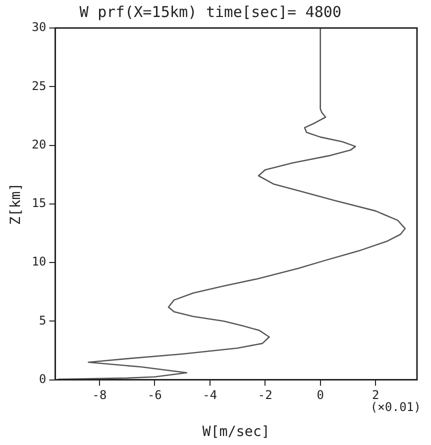 The height and width of the screenshot is (445, 431). I want to click on x-tick-label: -2, so click(265, 395).